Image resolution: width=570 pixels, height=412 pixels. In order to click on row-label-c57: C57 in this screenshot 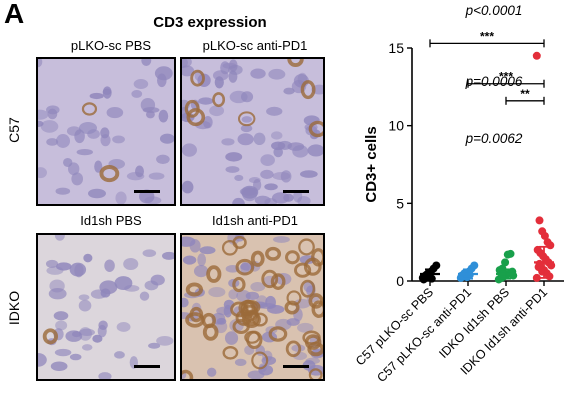, I will do `click(14, 130)`.